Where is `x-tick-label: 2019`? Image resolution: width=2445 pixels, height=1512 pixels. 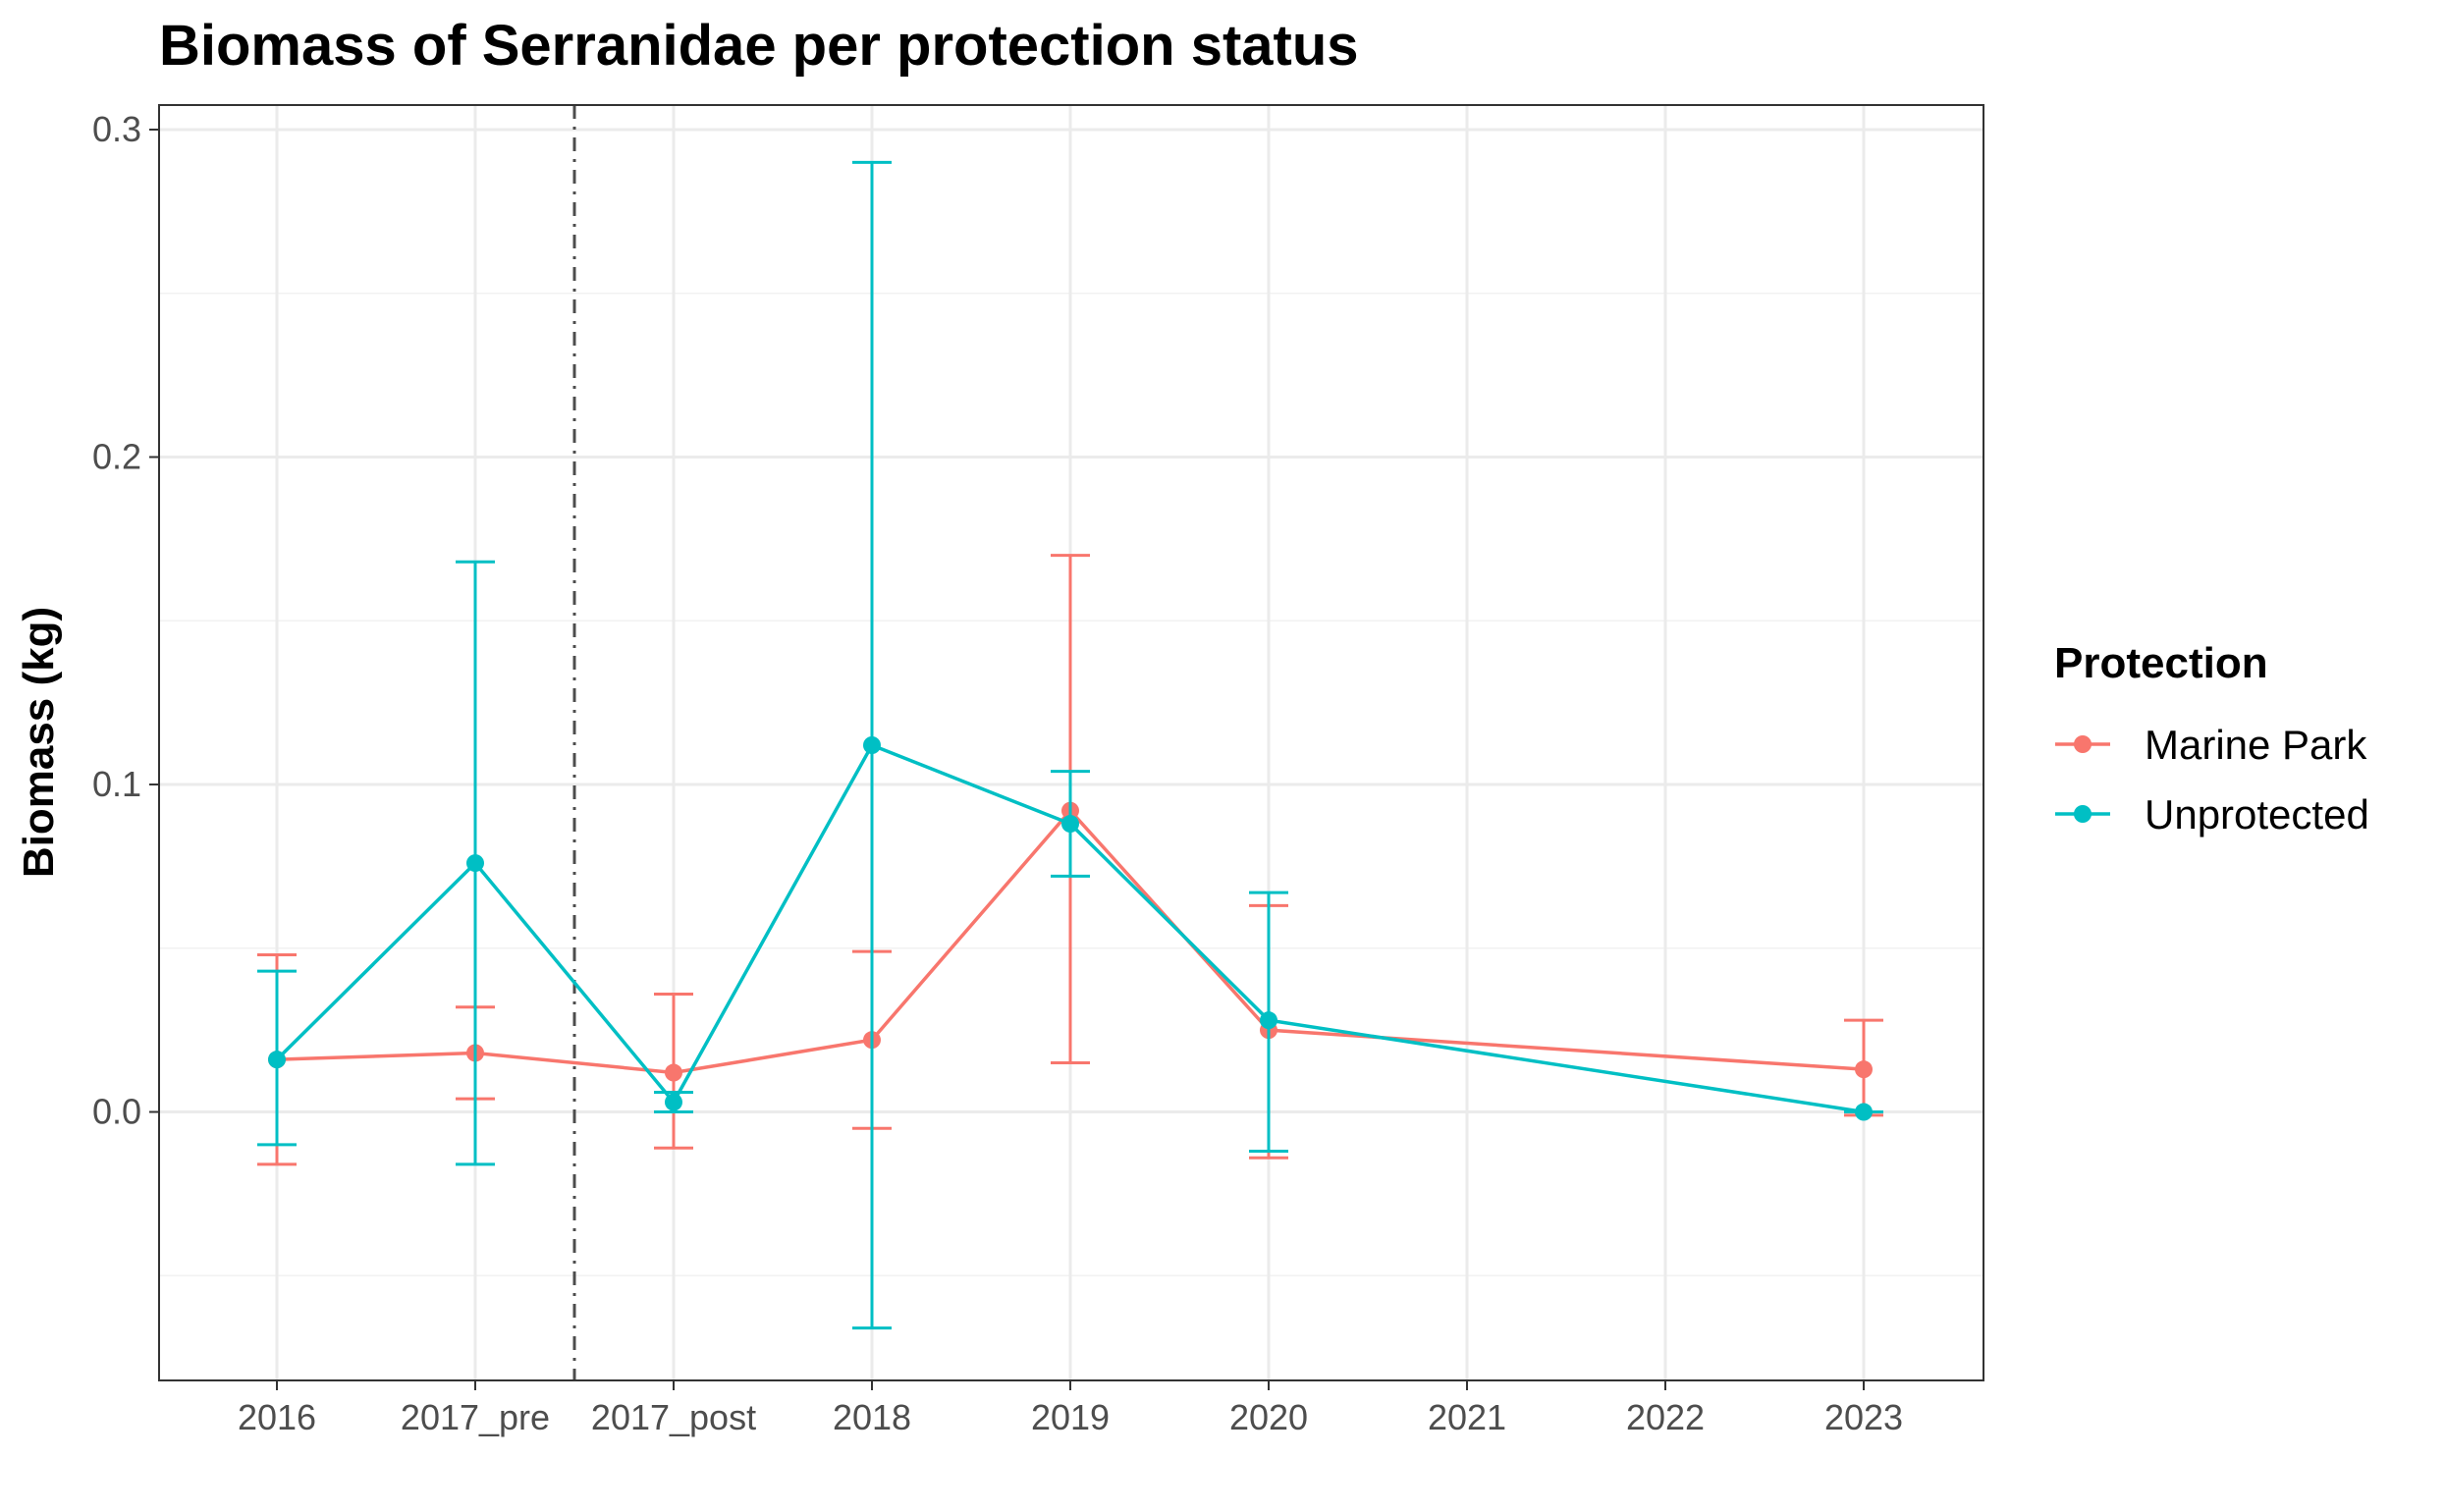 x-tick-label: 2019 is located at coordinates (1070, 1417).